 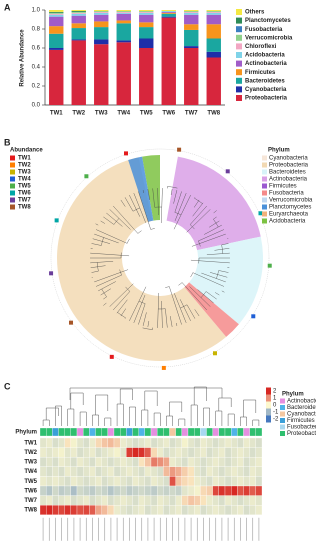 What do you see at coordinates (276, 413) in the screenshot?
I see `color-scale-label: -1` at bounding box center [276, 413].